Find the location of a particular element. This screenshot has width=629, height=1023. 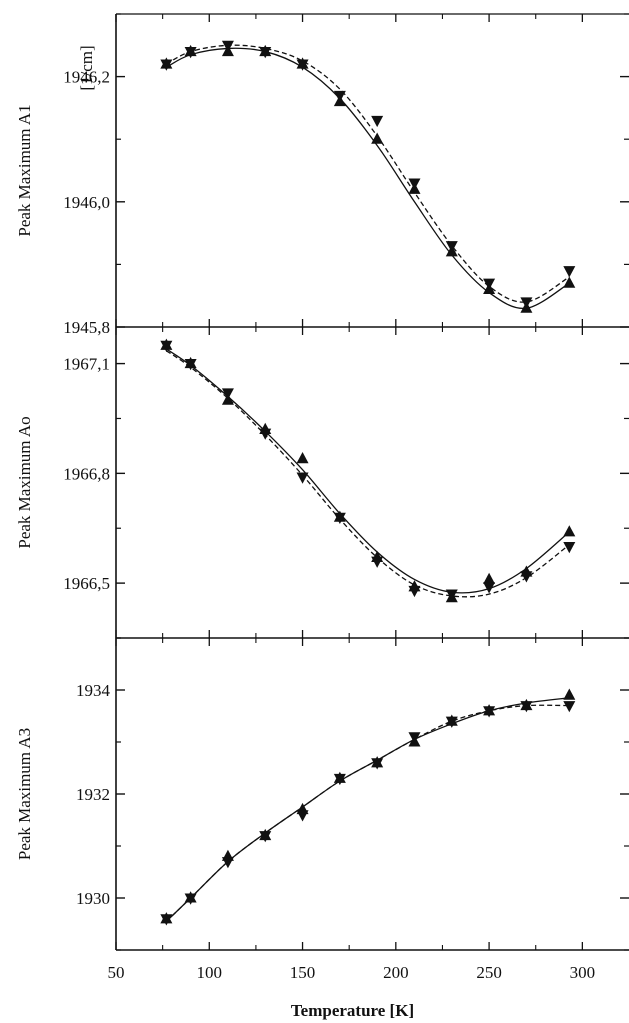

y-tick-label-3-2: 1934 is located at coordinates (93, 690).